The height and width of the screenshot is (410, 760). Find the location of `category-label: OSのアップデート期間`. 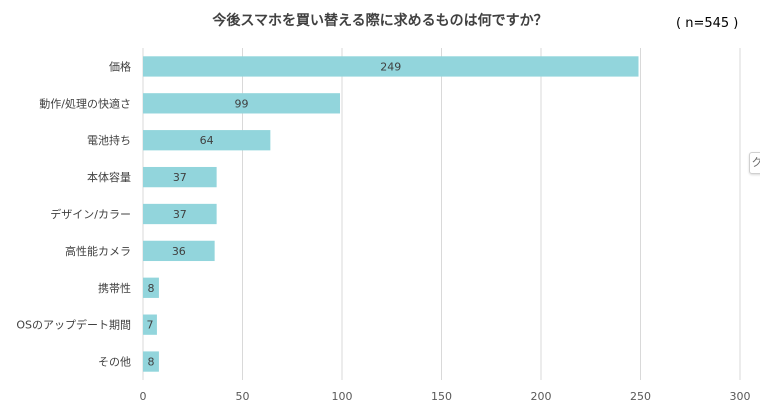

category-label: OSのアップデート期間 is located at coordinates (73, 325).